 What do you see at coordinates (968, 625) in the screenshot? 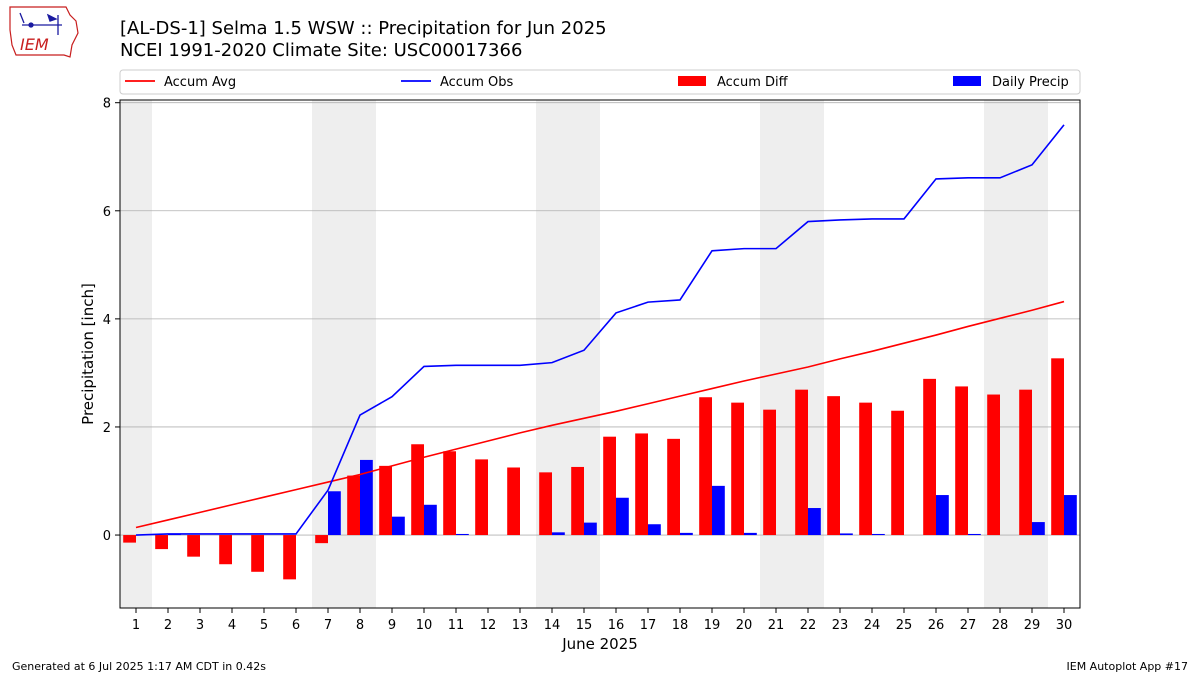
I see `x-tick-label: 27` at bounding box center [968, 625].